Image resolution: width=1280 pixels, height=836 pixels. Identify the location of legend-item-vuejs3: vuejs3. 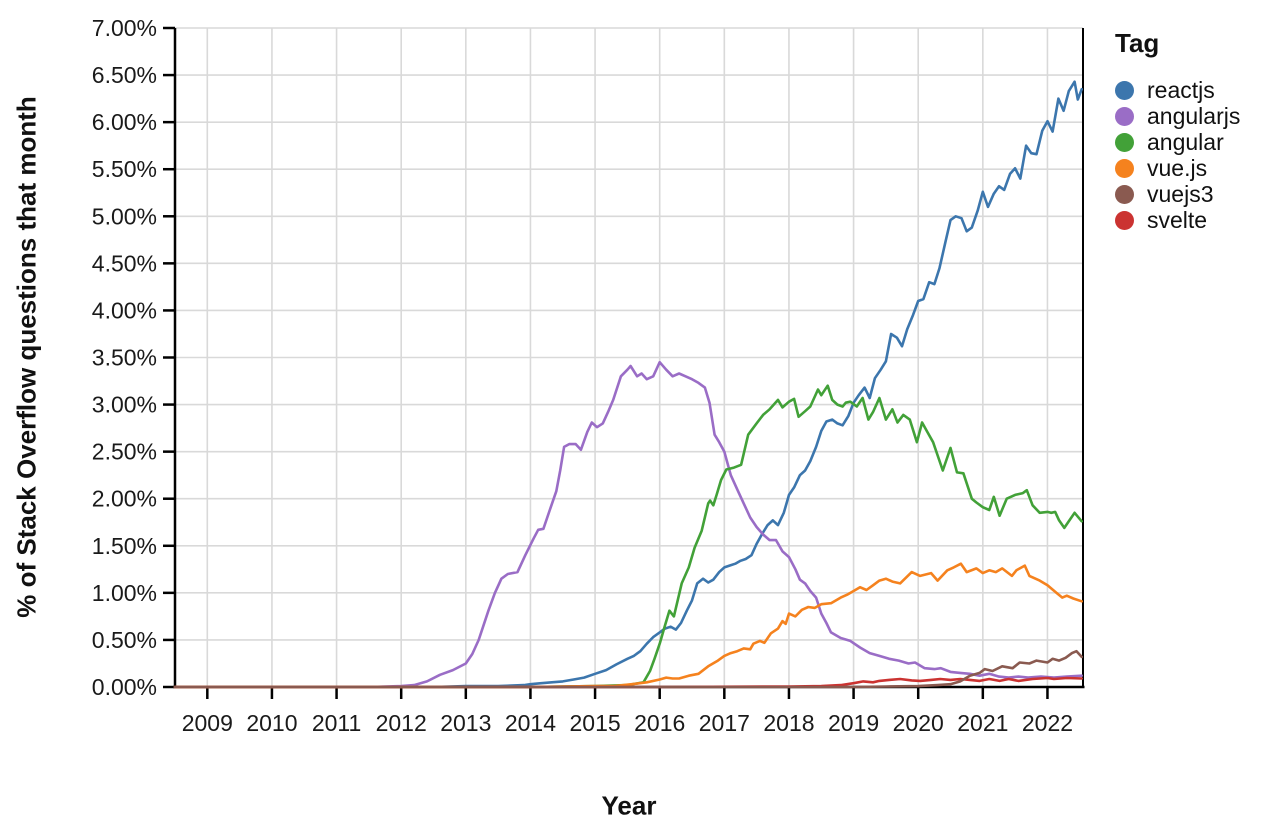
(1177, 194).